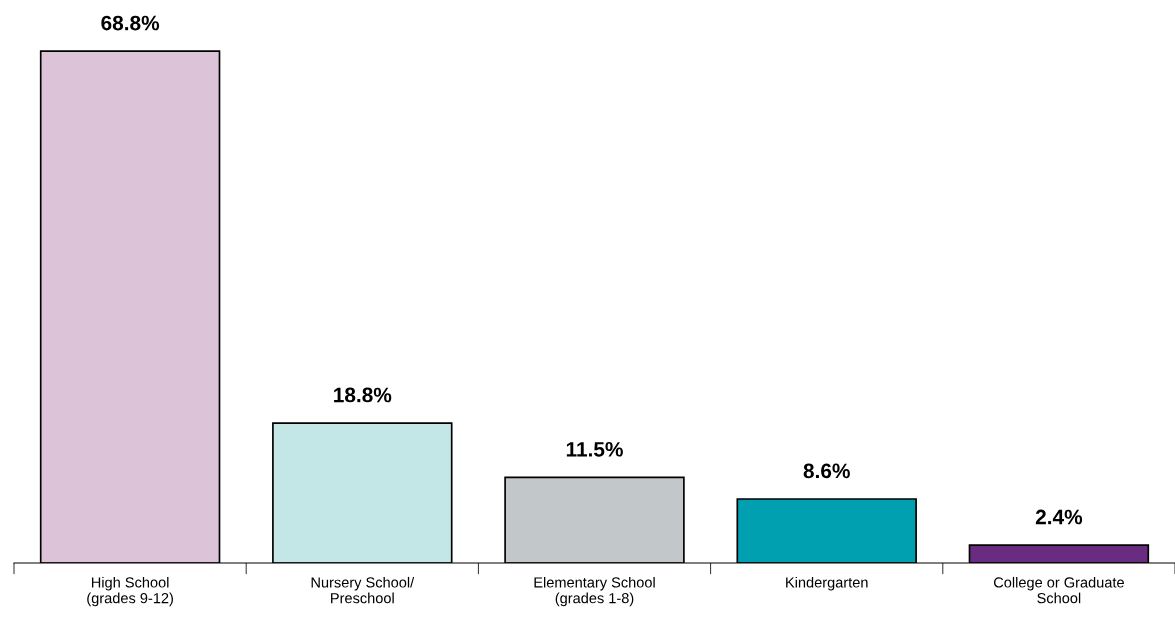 The image size is (1175, 627). Describe the element at coordinates (363, 395) in the screenshot. I see `data-label: 18.8%` at that location.